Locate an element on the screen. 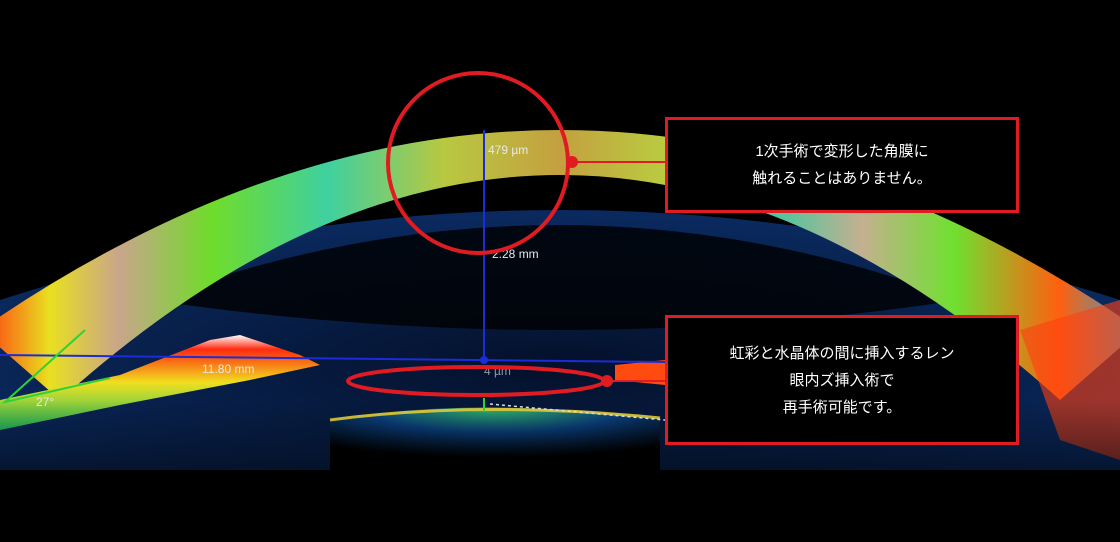 This screenshot has width=1120, height=542. callout-line: 再手術可能です。 is located at coordinates (842, 407).